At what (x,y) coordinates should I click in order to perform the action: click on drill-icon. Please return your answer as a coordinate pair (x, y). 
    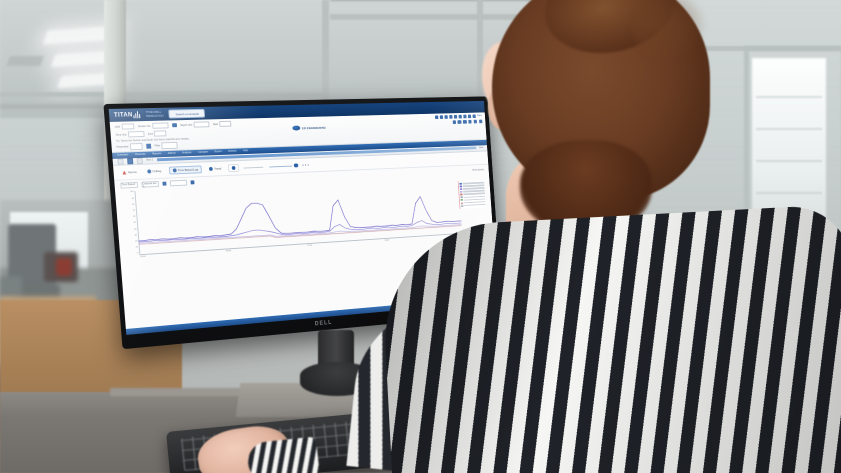
    Looking at the image, I should click on (149, 171).